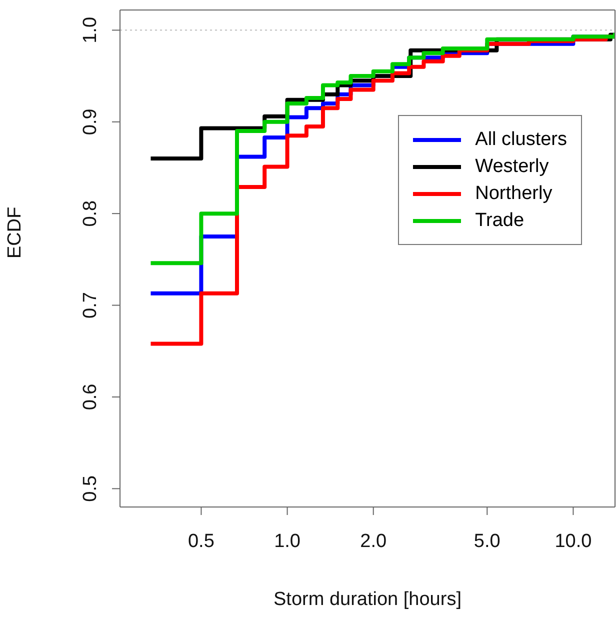  Describe the element at coordinates (513, 193) in the screenshot. I see `legend-label: Northerly` at that location.